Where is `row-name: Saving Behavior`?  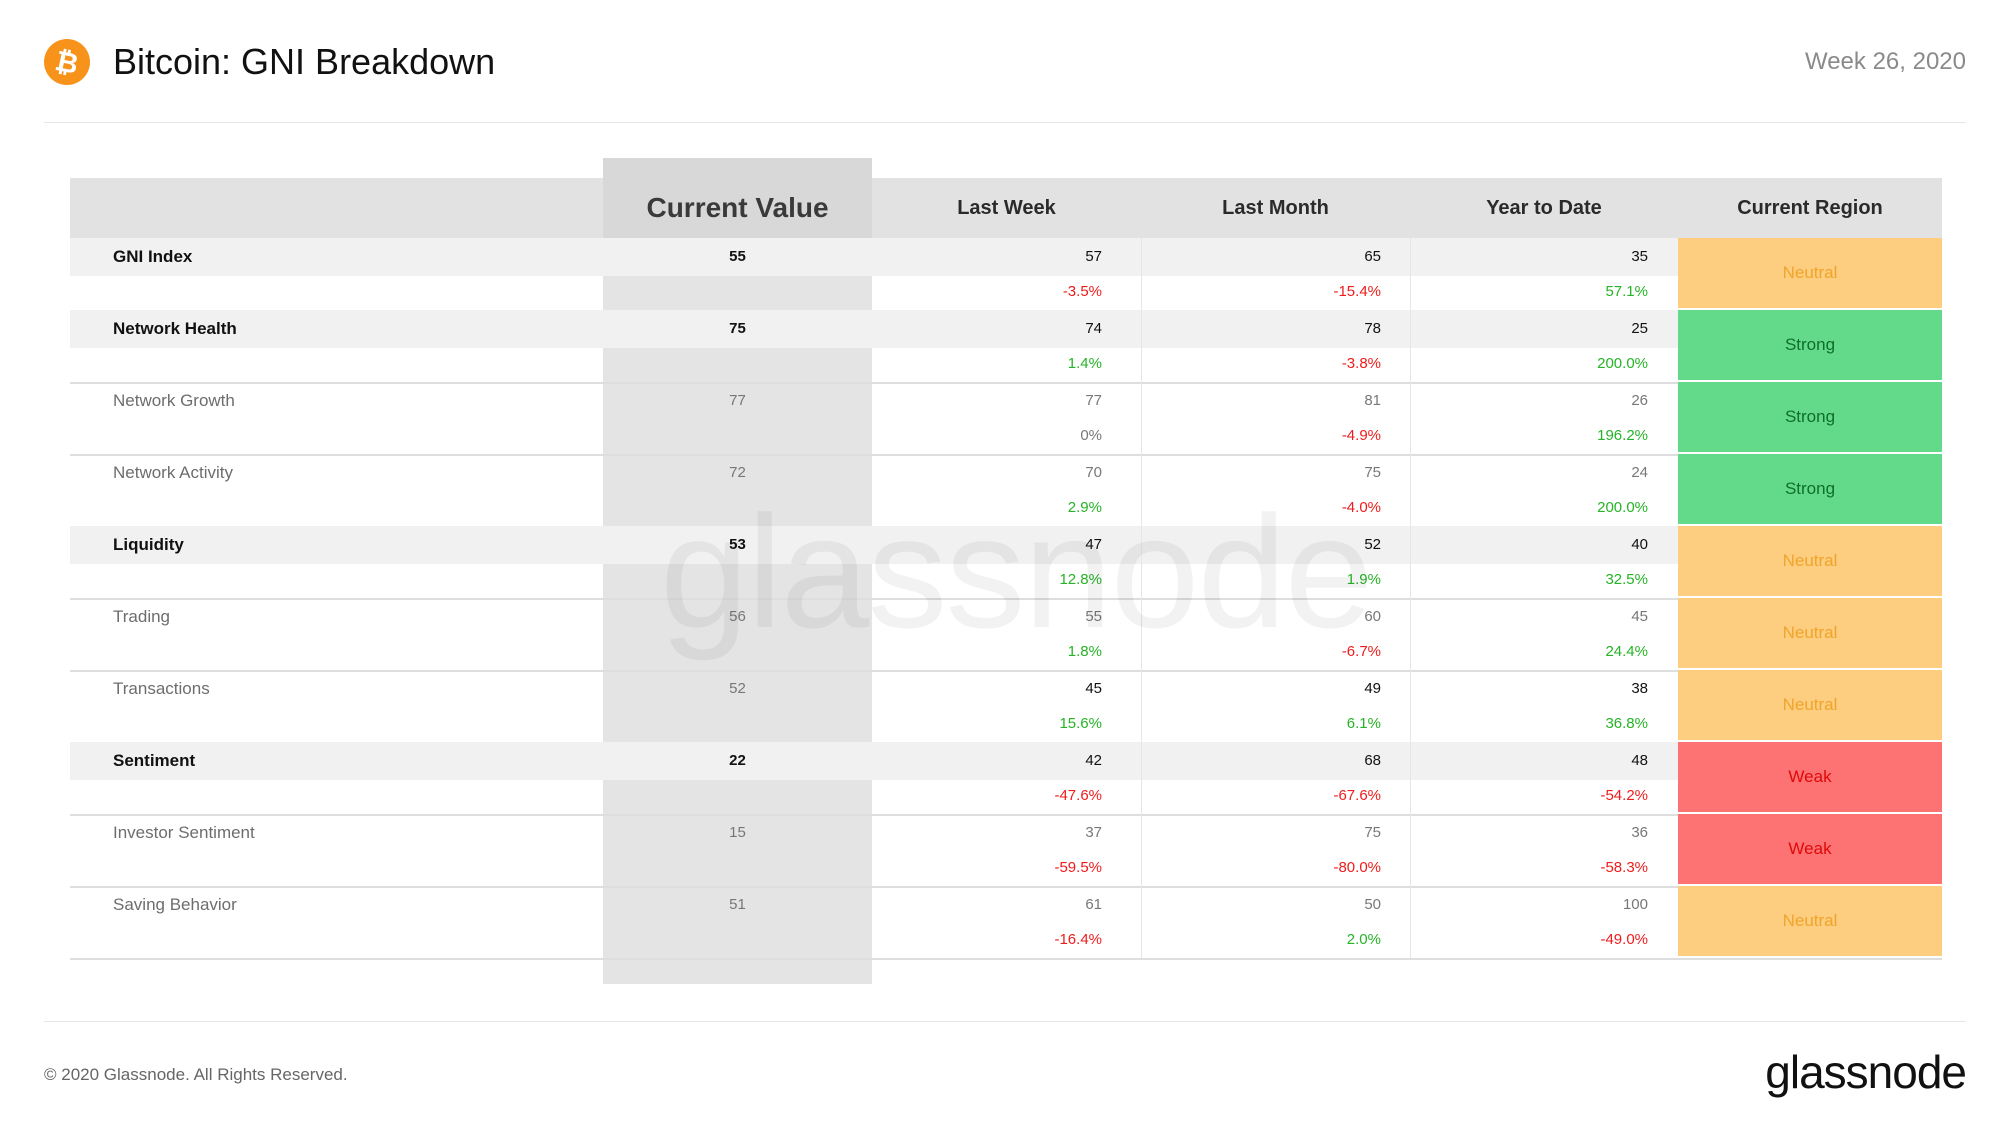 row-name: Saving Behavior is located at coordinates (175, 904).